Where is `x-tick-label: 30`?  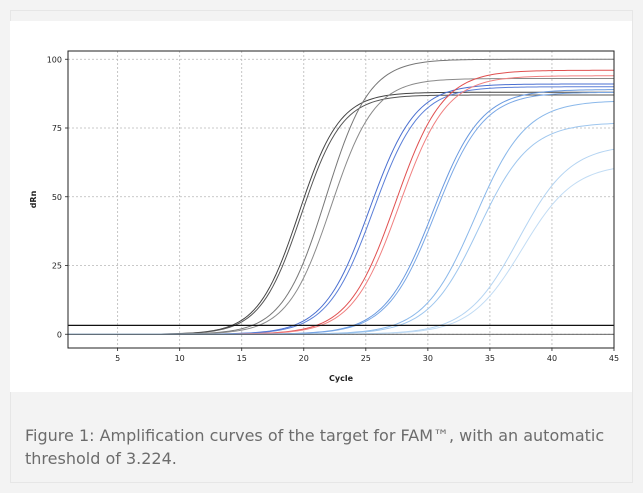
x-tick-label: 30 is located at coordinates (428, 358).